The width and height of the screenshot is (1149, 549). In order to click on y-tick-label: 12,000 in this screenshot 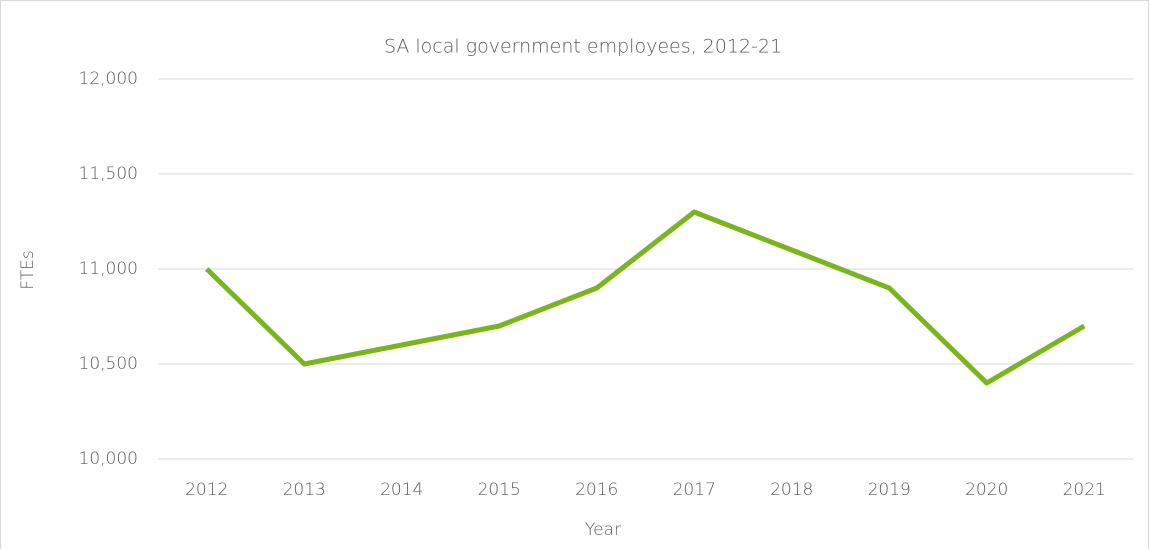, I will do `click(108, 79)`.